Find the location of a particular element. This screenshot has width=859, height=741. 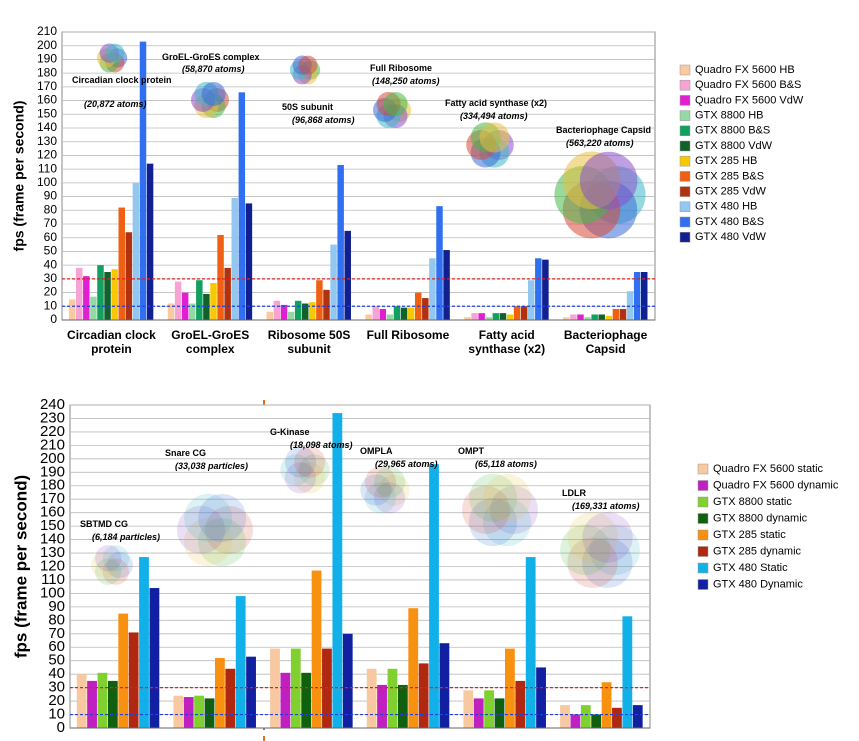

y-tick-label: 70 is located at coordinates (56, 633).